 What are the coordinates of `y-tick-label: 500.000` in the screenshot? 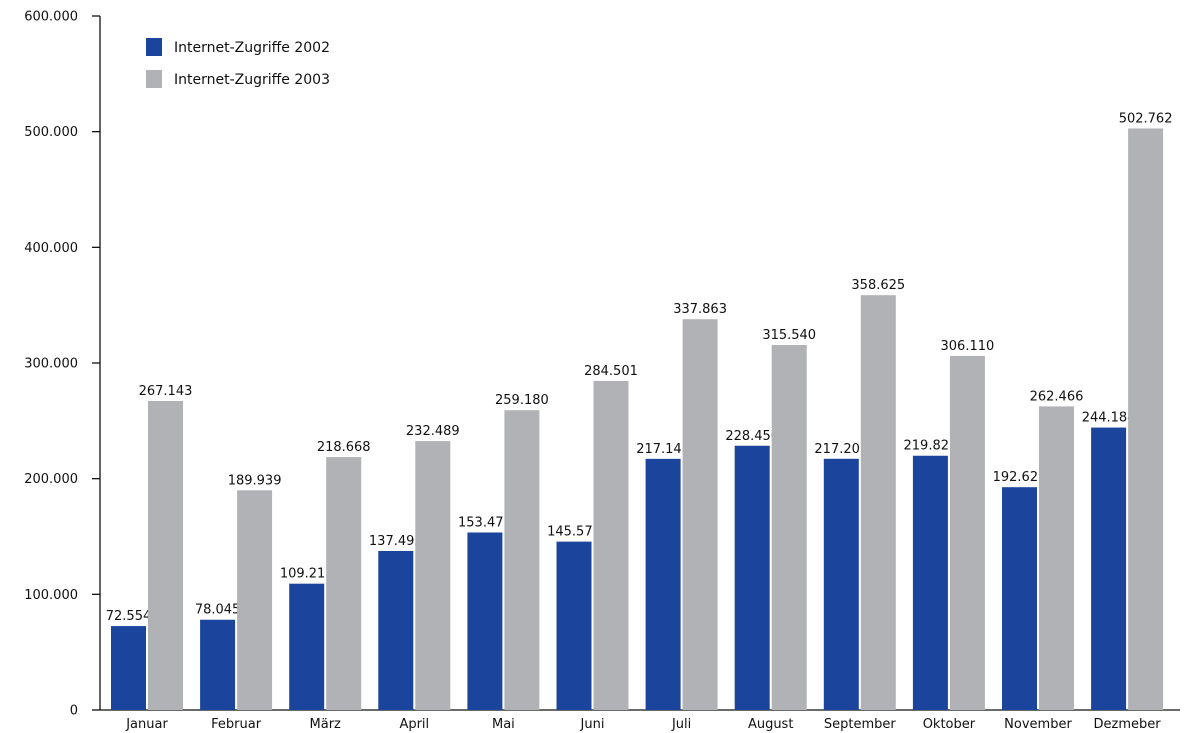 It's located at (51, 132).